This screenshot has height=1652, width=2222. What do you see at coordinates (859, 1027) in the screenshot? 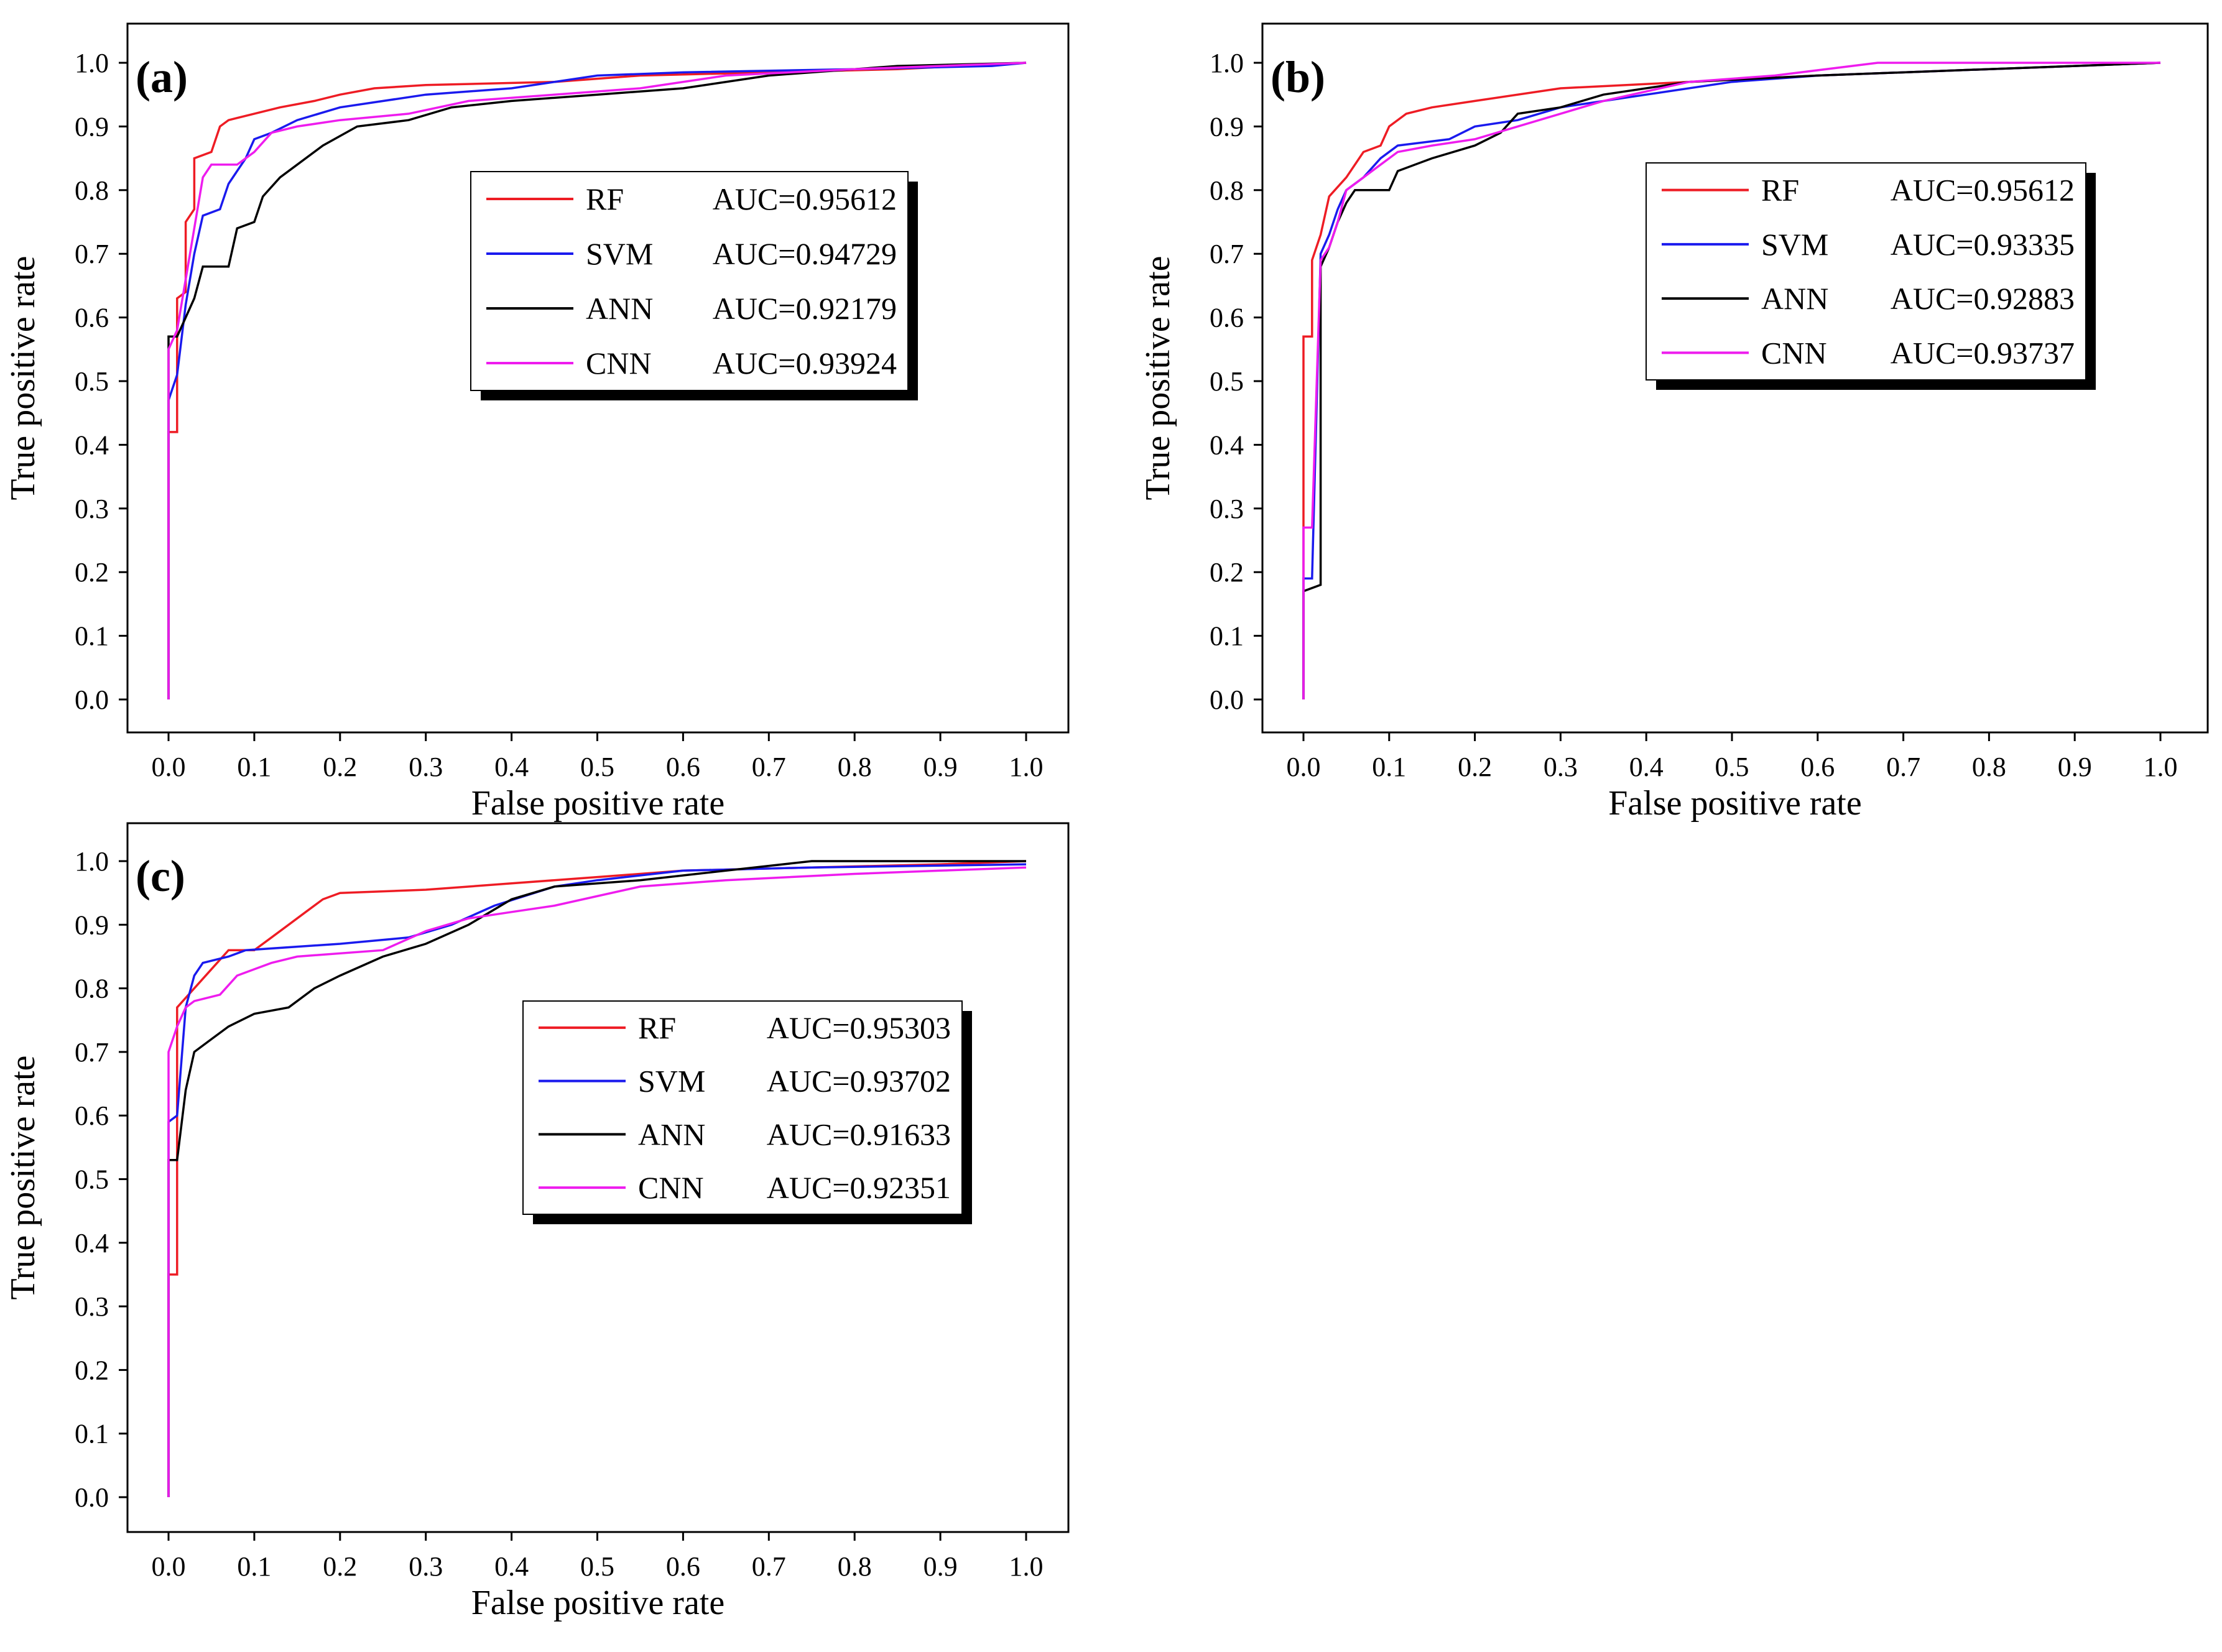
I see `legend-auc-rf: AUC=0.95303` at bounding box center [859, 1027].